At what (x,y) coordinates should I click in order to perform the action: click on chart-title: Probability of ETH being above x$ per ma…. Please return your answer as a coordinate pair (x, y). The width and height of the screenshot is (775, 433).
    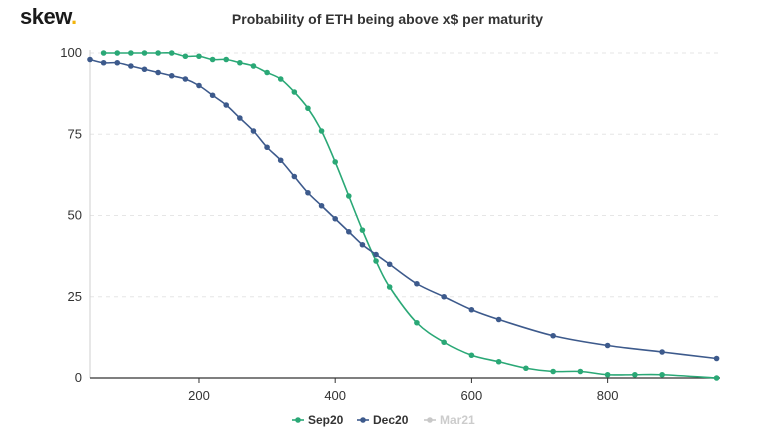
    Looking at the image, I should click on (387, 19).